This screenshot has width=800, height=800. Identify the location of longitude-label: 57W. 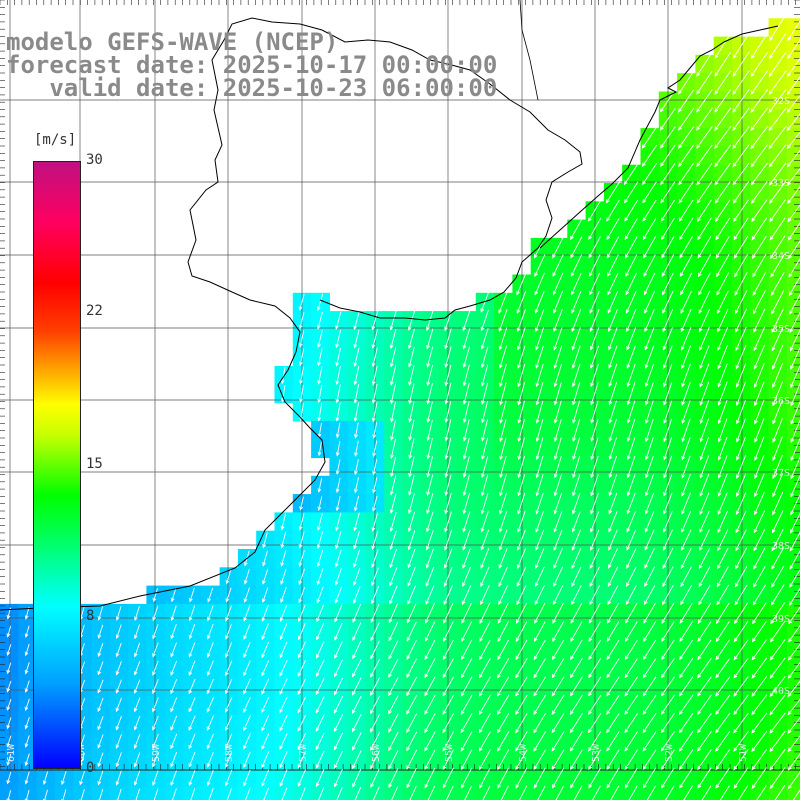
(303, 752).